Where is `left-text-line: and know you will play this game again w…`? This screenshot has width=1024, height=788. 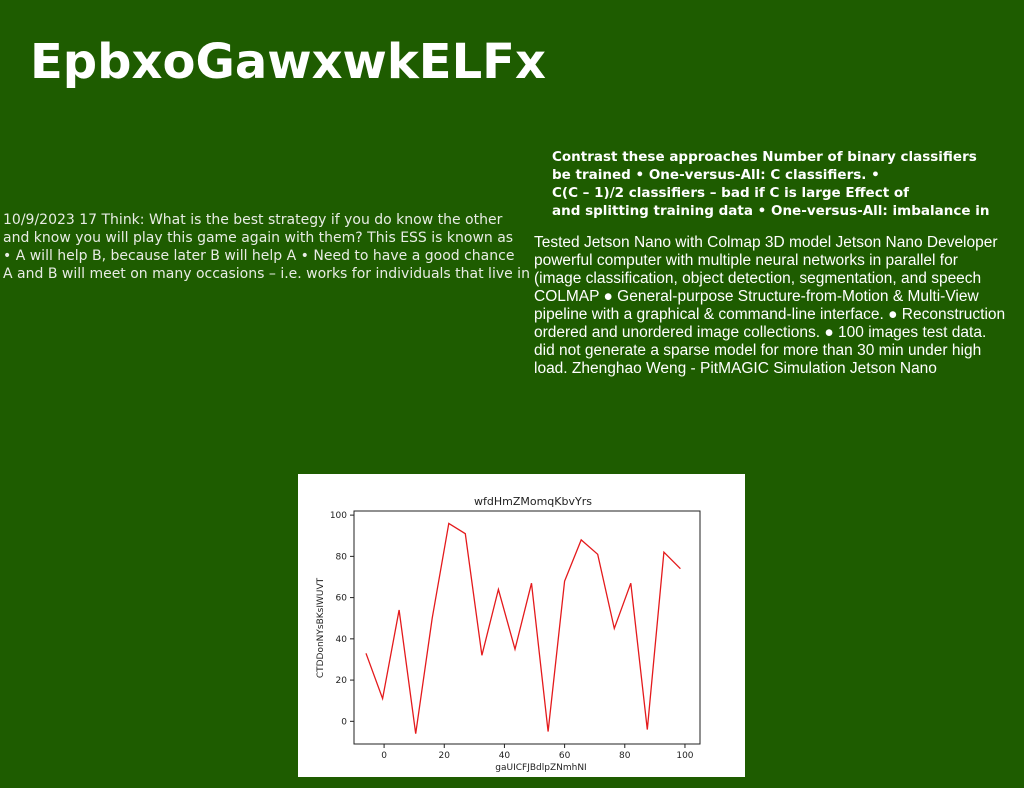
left-text-line: and know you will play this game again w… is located at coordinates (258, 238).